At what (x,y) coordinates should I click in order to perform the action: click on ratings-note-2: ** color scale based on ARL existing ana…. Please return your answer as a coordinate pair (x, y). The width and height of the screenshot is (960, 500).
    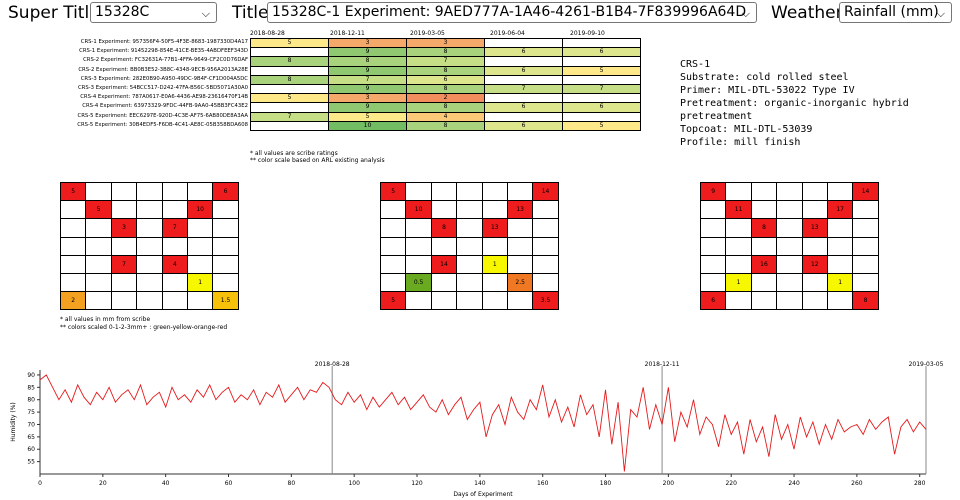
    Looking at the image, I should click on (317, 160).